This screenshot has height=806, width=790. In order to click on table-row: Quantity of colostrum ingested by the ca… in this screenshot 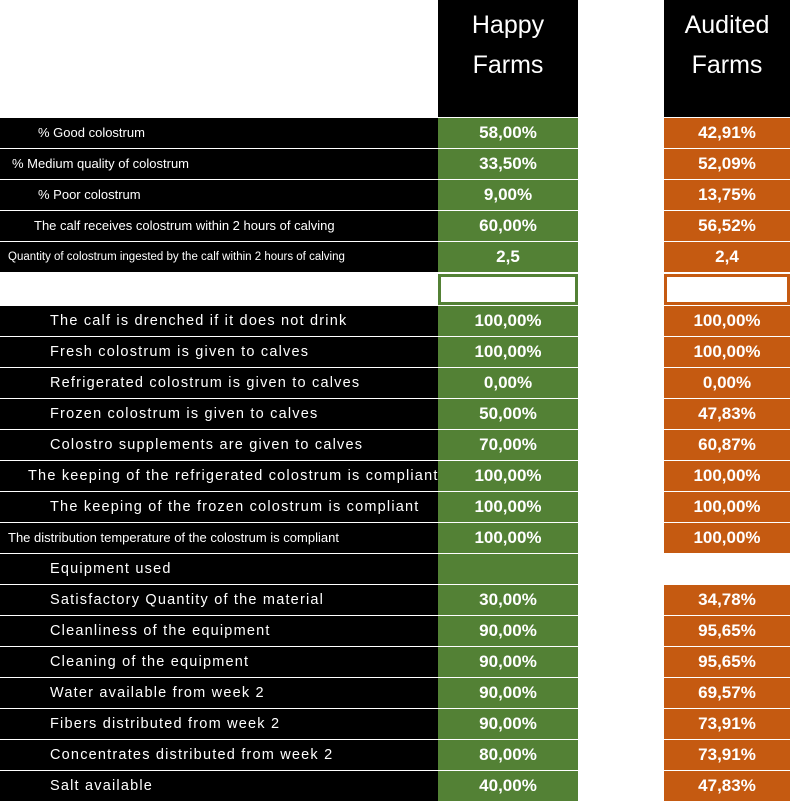, I will do `click(395, 257)`.